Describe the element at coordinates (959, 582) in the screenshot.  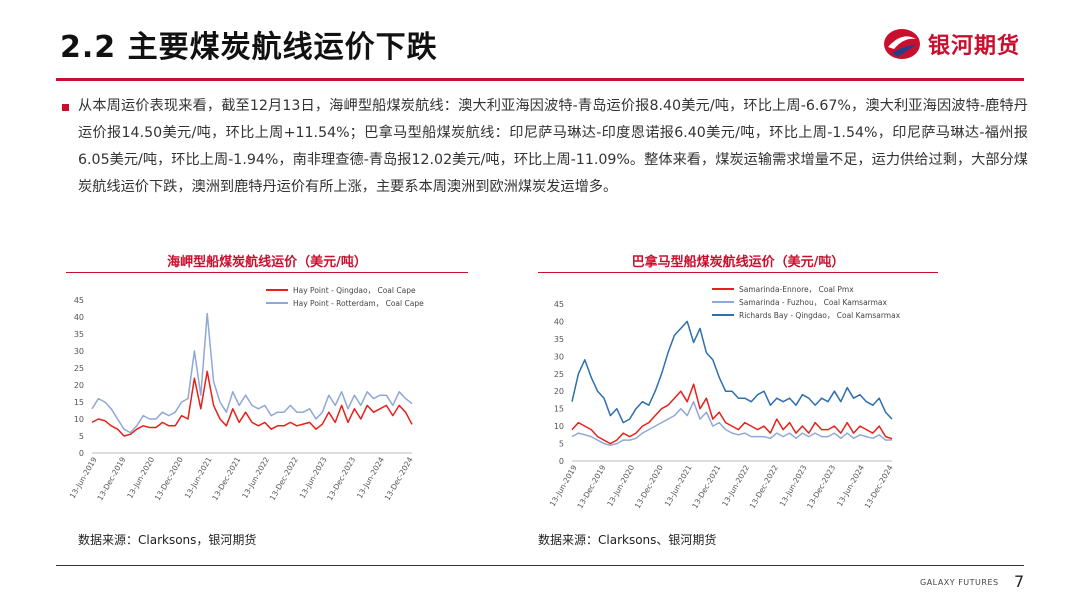
I see `footer-brand: GALAXY FUTURES` at that location.